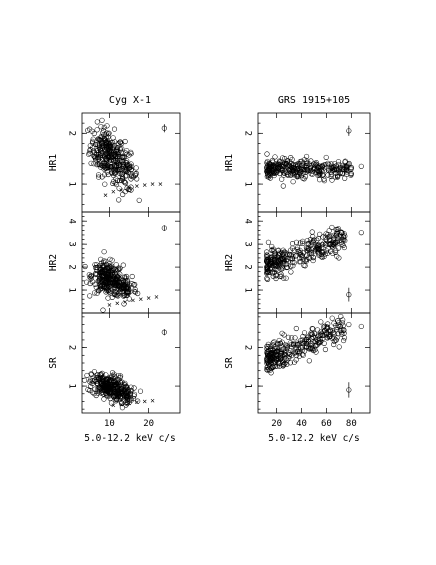 The image size is (436, 565). I want to click on right-hr1-ytick-label: 1, so click(248, 183).